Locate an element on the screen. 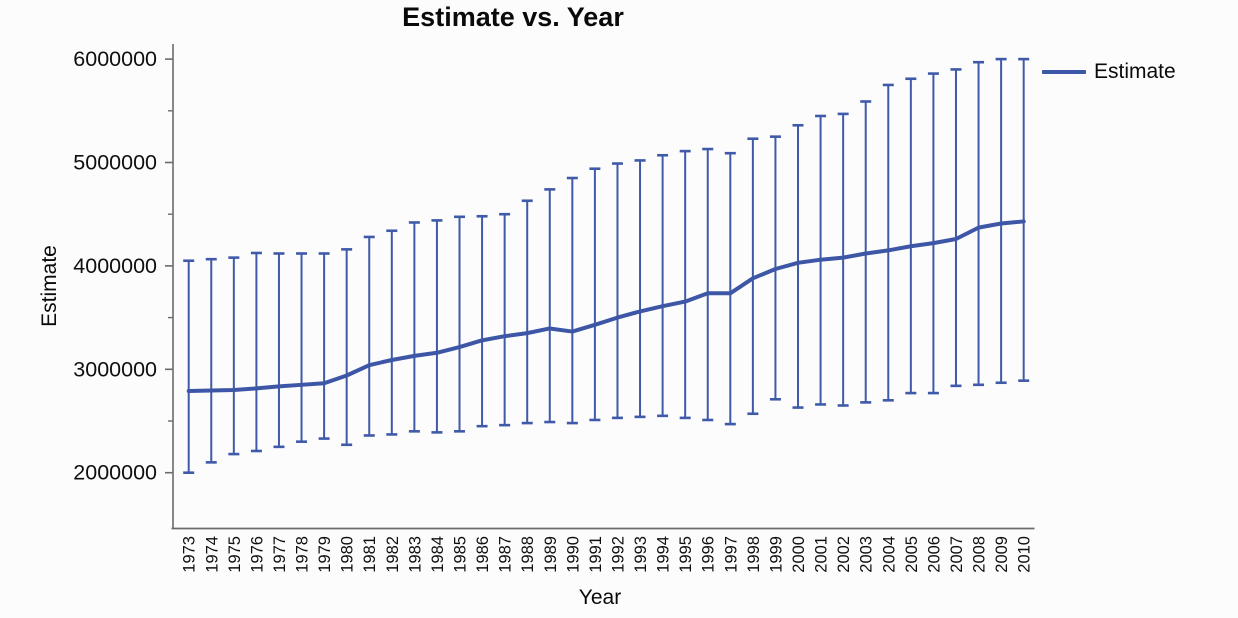 The width and height of the screenshot is (1238, 618). x-tick-label: 2000 is located at coordinates (799, 554).